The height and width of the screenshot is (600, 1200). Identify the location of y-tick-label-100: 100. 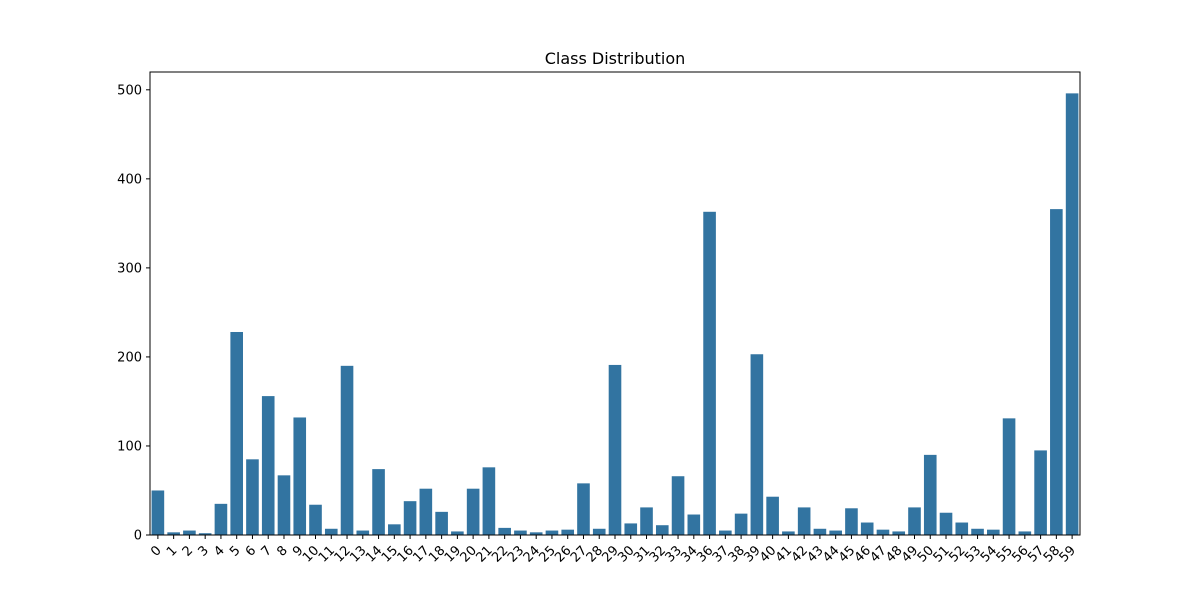
(129, 446).